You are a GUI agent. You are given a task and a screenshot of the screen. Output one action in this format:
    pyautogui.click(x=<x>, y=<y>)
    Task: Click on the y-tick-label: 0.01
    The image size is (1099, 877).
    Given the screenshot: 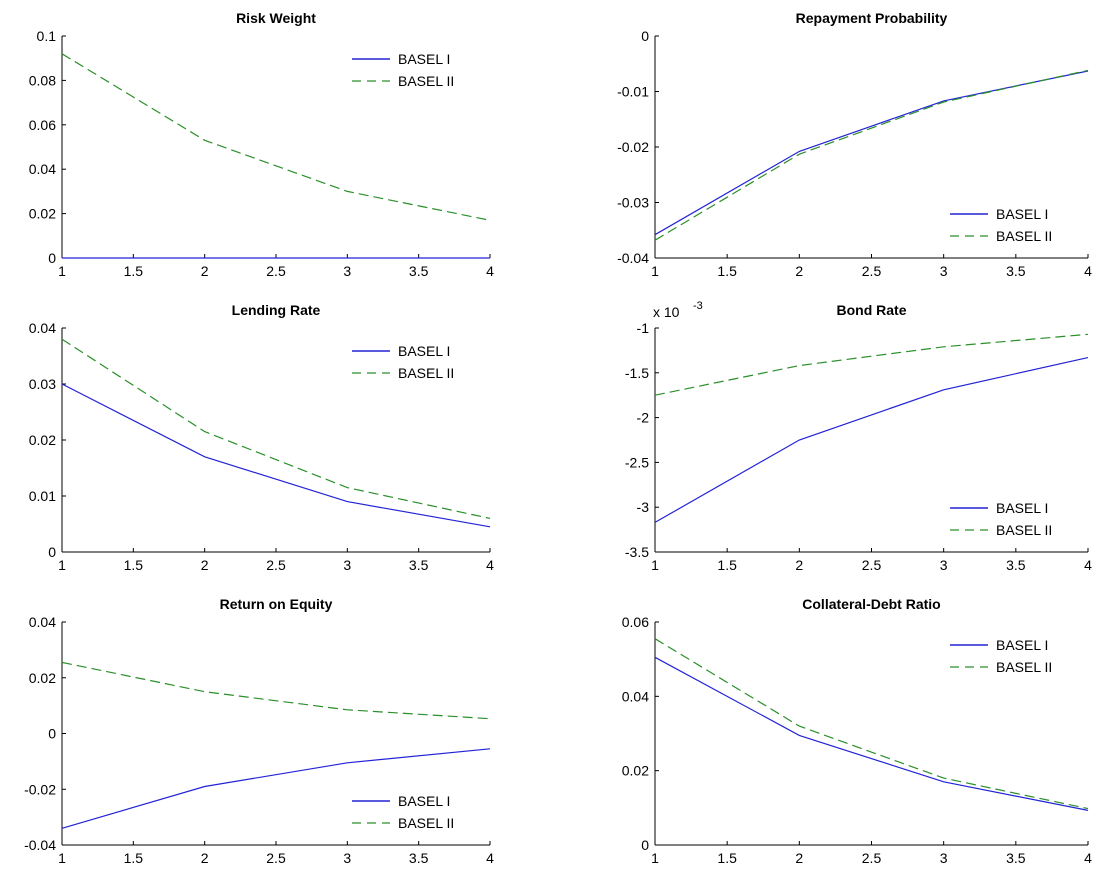 What is the action you would take?
    pyautogui.click(x=42, y=496)
    